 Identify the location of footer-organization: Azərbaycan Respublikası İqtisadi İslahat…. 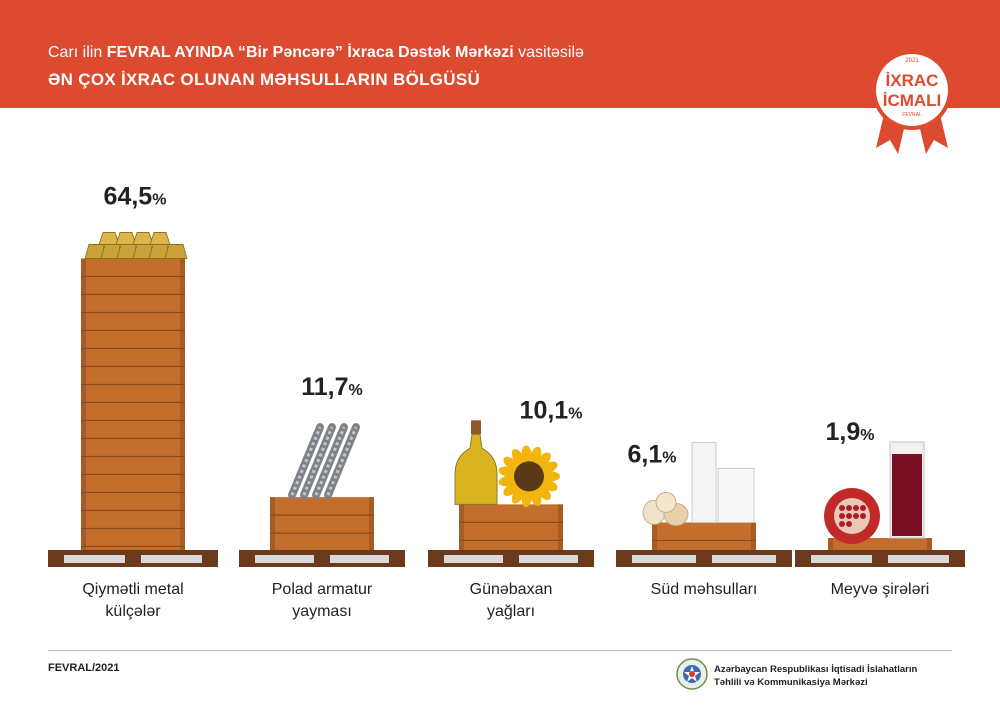
(826, 676).